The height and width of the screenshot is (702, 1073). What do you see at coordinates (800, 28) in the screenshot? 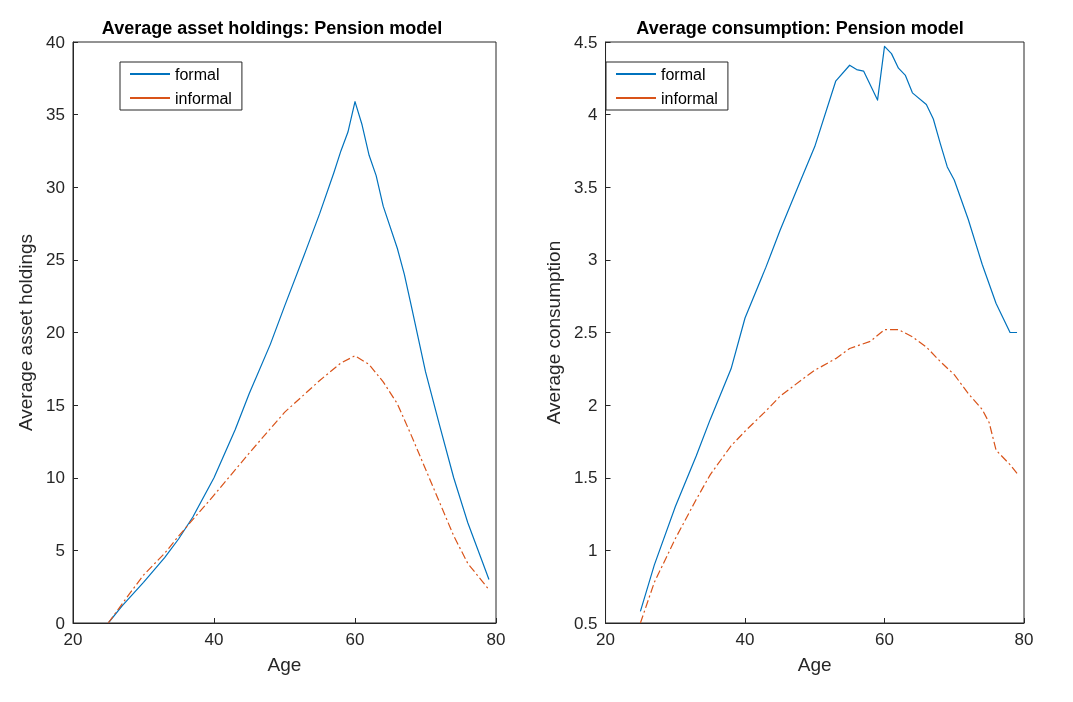
I see `chart-title: Average consumption: Pension model` at bounding box center [800, 28].